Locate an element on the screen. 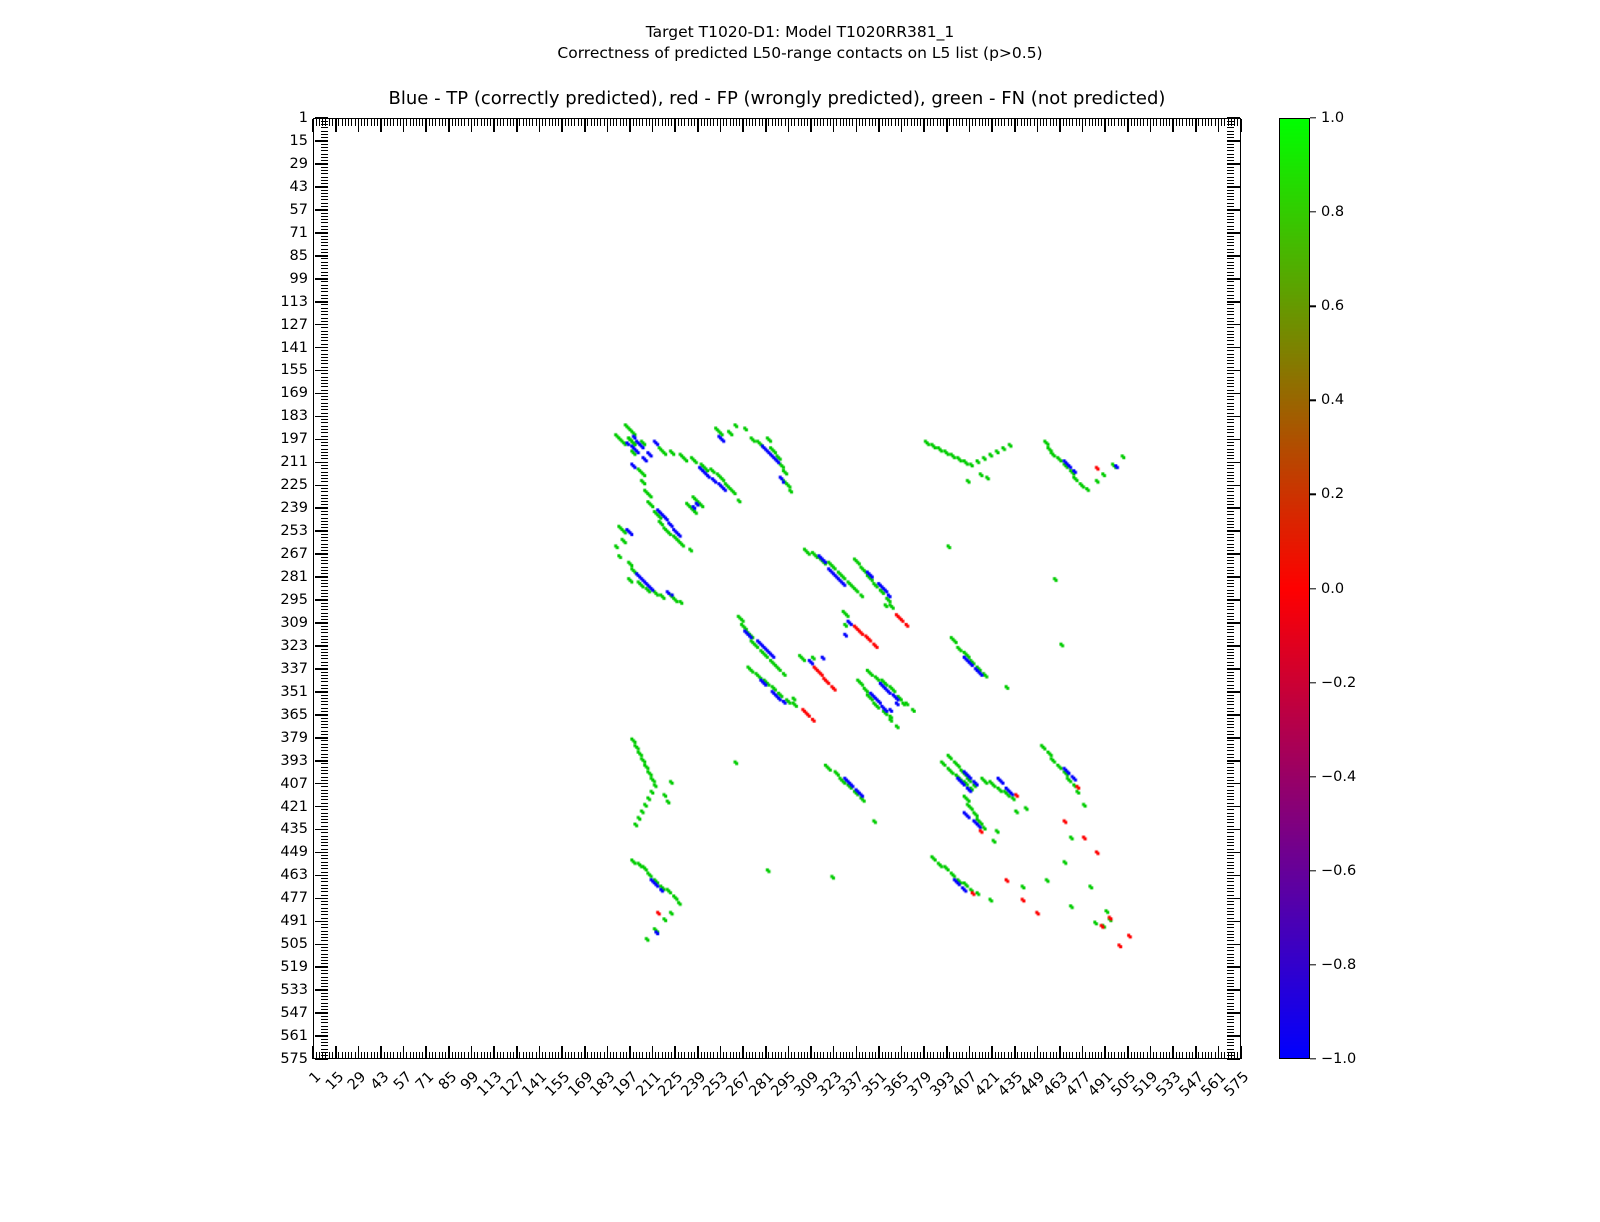 This screenshot has width=1600, height=1222. y-tick-label: 393 is located at coordinates (294, 760).